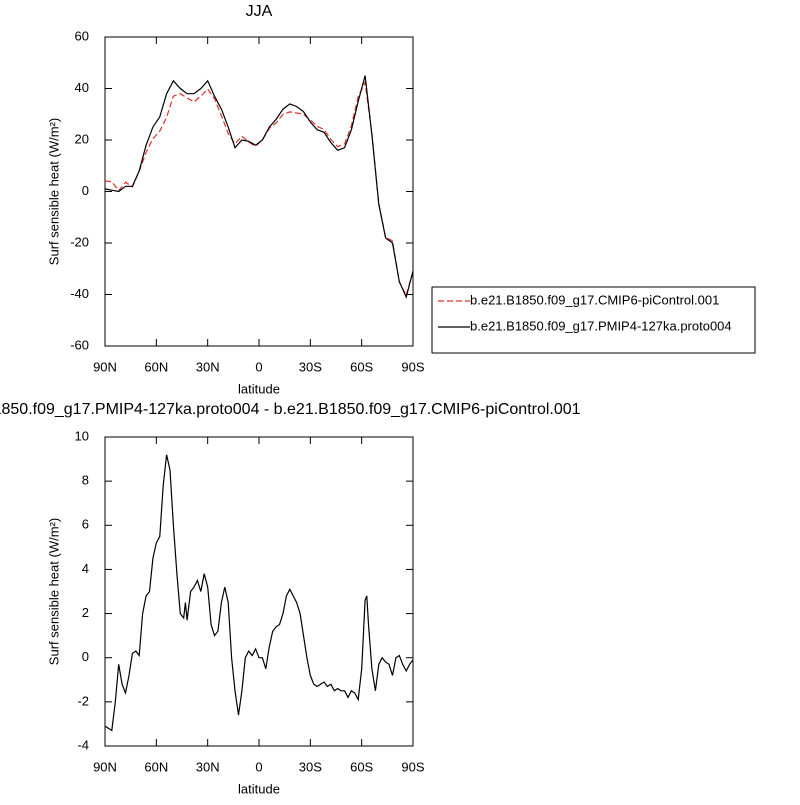 This screenshot has height=805, width=800. What do you see at coordinates (83, 744) in the screenshot?
I see `y-tick-label: -4` at bounding box center [83, 744].